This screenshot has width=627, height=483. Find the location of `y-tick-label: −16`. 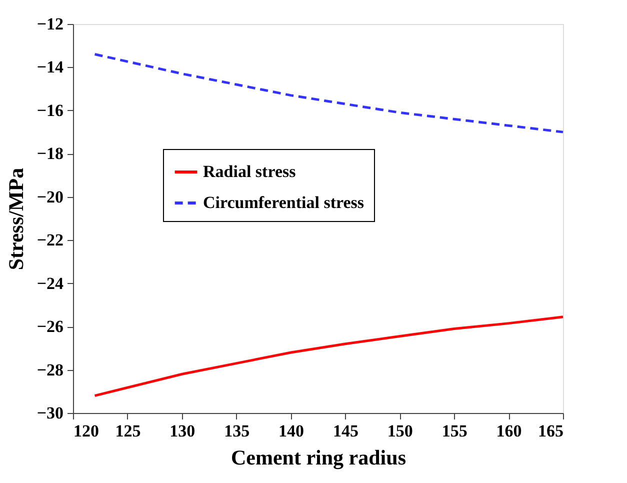

y-tick-label: −16 is located at coordinates (50, 110).